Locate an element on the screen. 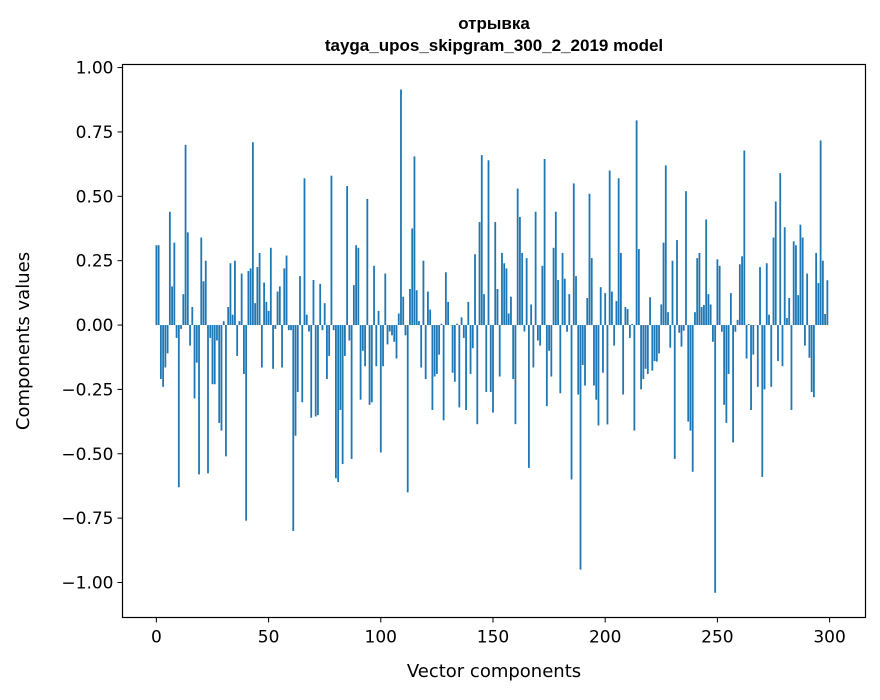 The image size is (880, 700). y-tick-label: −1.00 is located at coordinates (87, 583).